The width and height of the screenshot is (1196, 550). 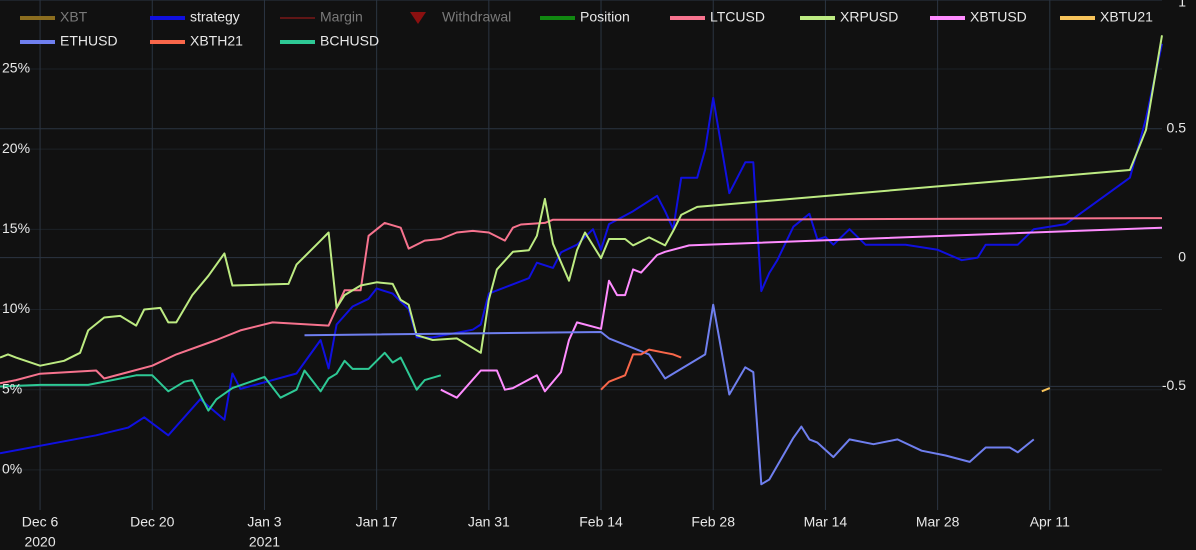 I want to click on legend-item: Margin, so click(x=321, y=17).